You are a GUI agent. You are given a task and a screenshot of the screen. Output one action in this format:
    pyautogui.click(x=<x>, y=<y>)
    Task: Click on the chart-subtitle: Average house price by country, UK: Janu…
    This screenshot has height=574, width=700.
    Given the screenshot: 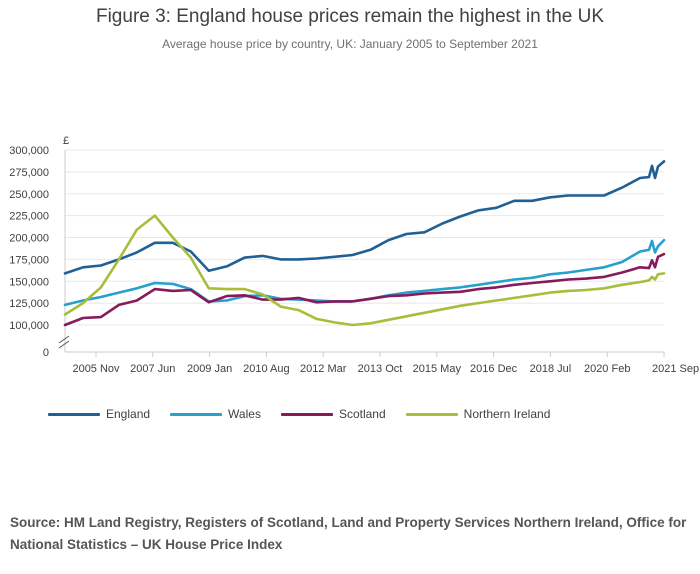 What is the action you would take?
    pyautogui.click(x=350, y=44)
    